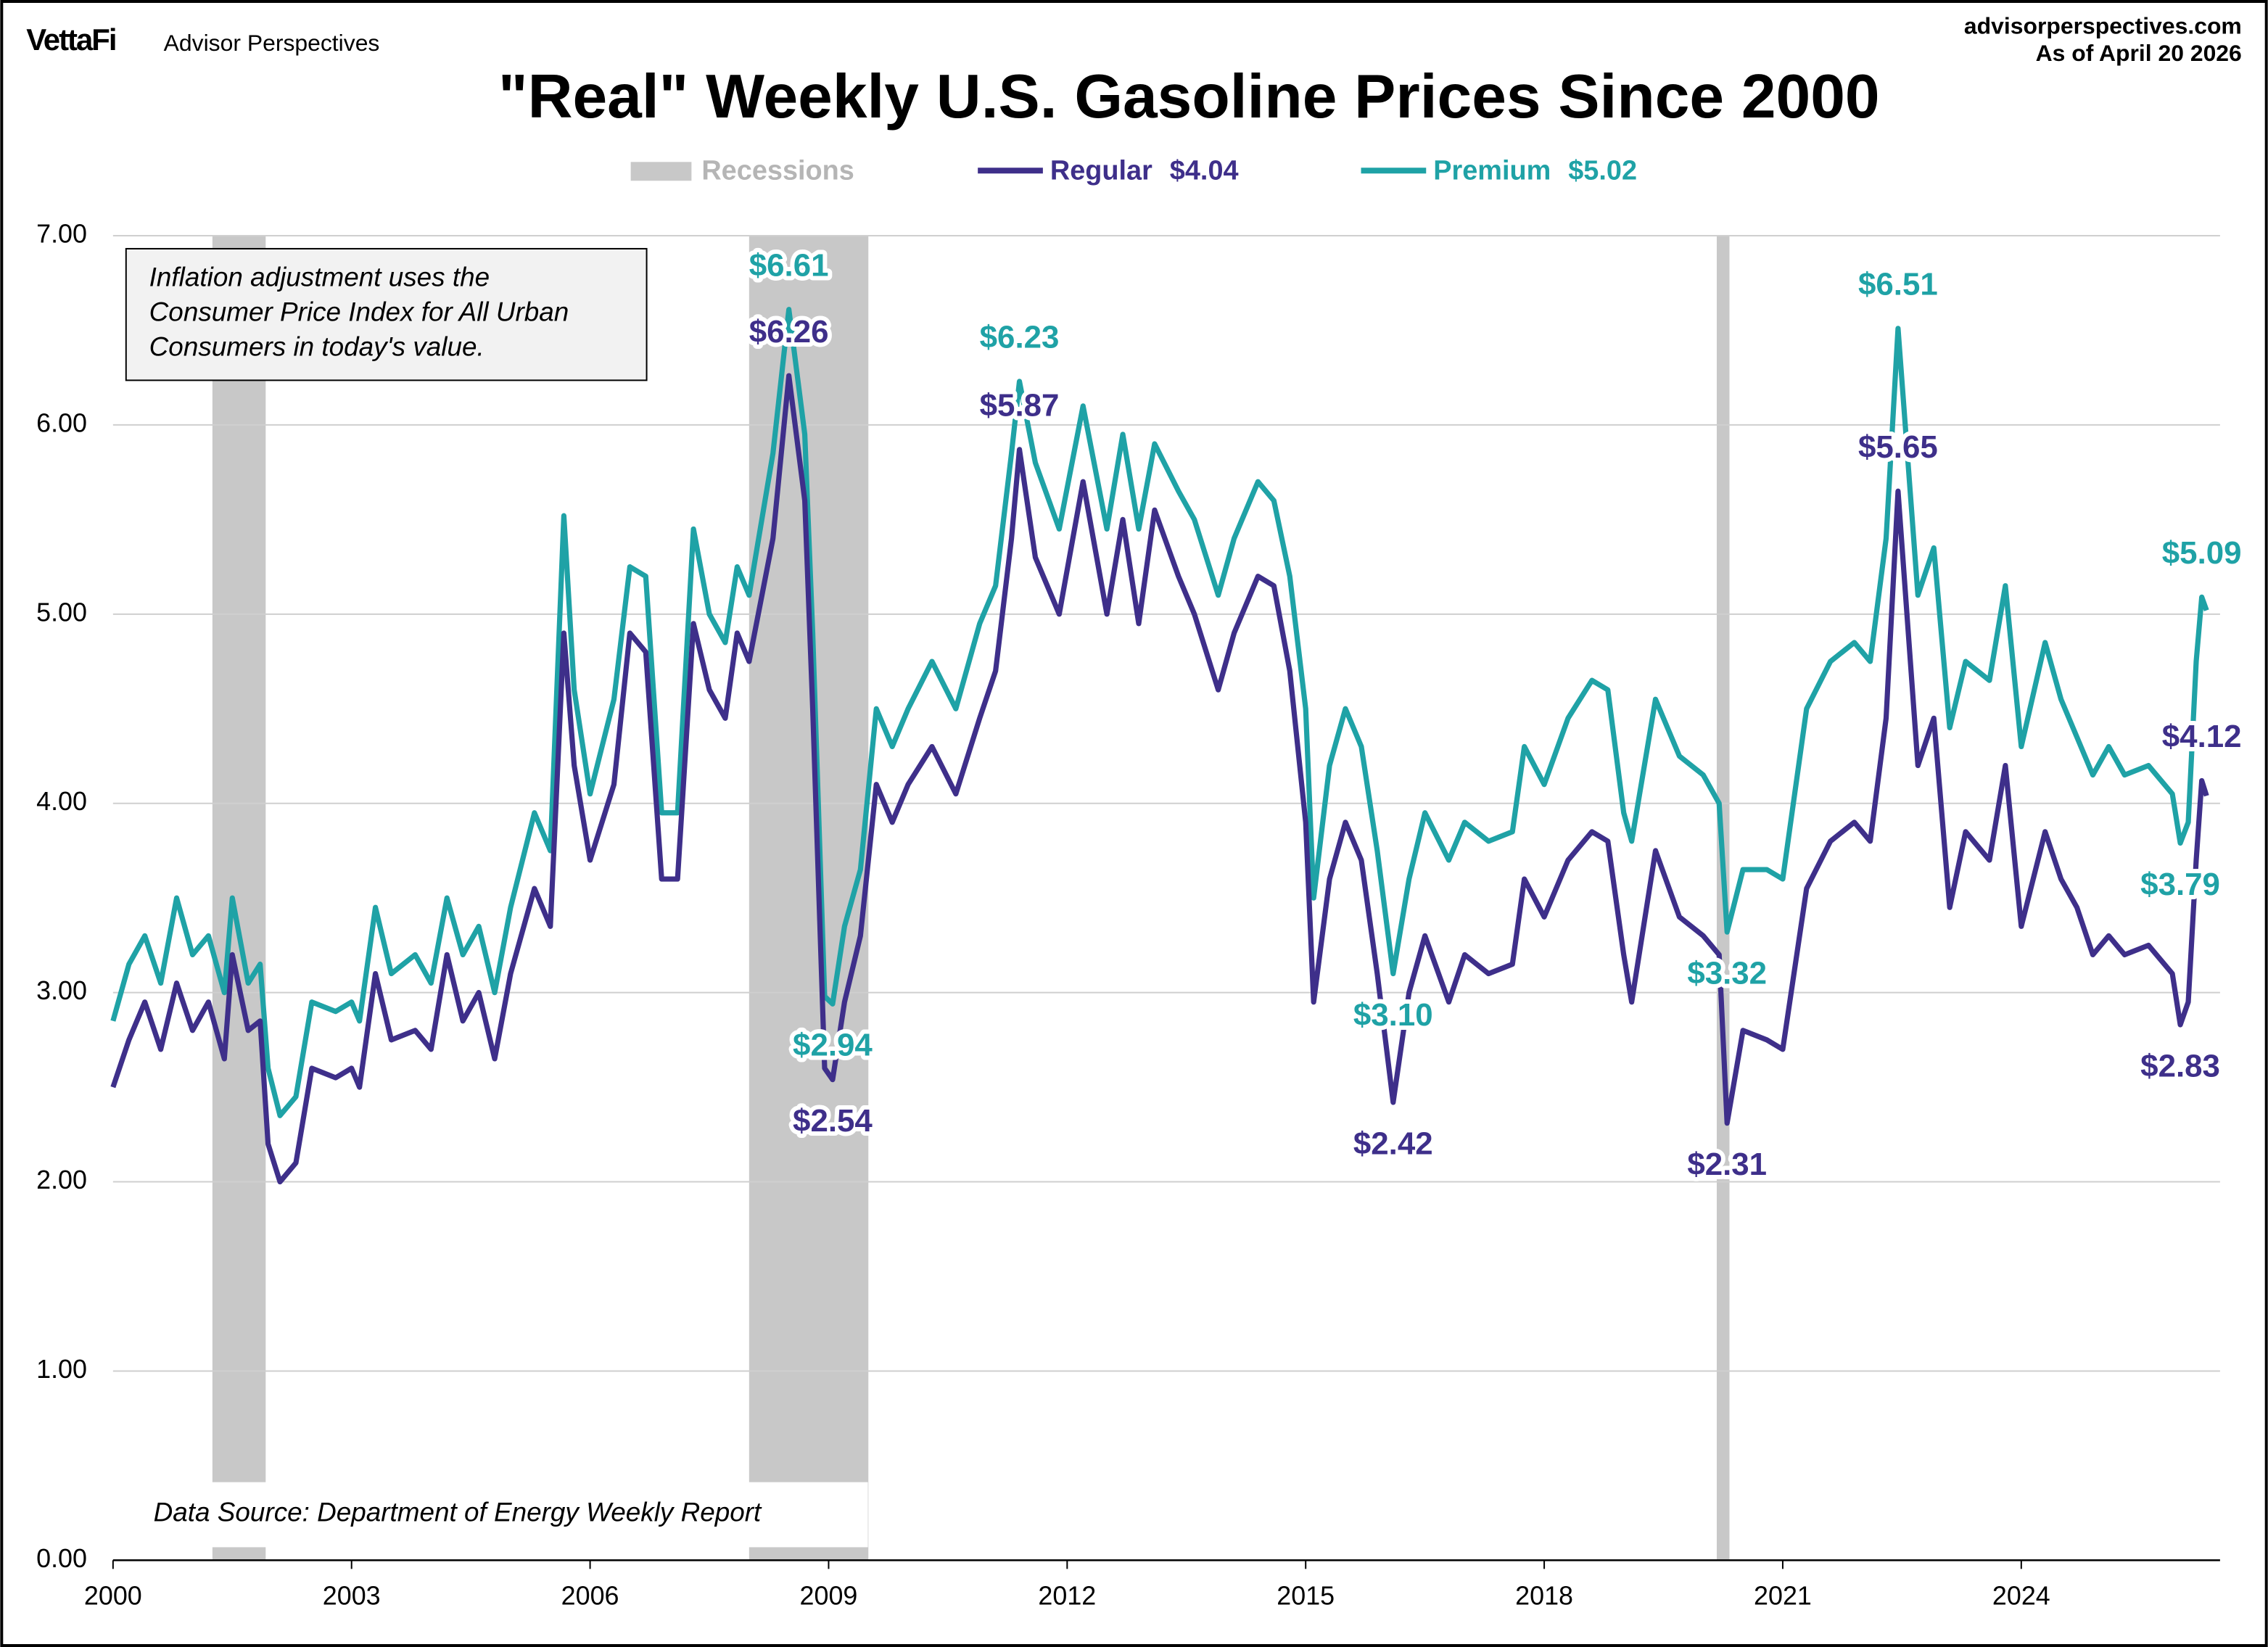 The width and height of the screenshot is (2268, 1647). What do you see at coordinates (70, 39) in the screenshot?
I see `brand: VettaFi` at bounding box center [70, 39].